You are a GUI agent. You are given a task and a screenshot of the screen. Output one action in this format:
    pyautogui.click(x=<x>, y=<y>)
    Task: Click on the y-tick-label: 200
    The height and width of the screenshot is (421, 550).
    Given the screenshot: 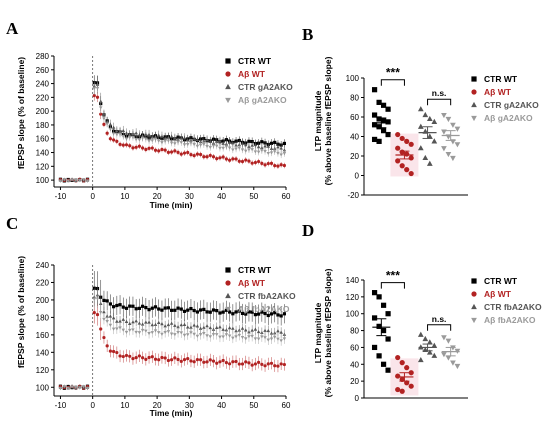 What is the action you would take?
    pyautogui.click(x=43, y=300)
    